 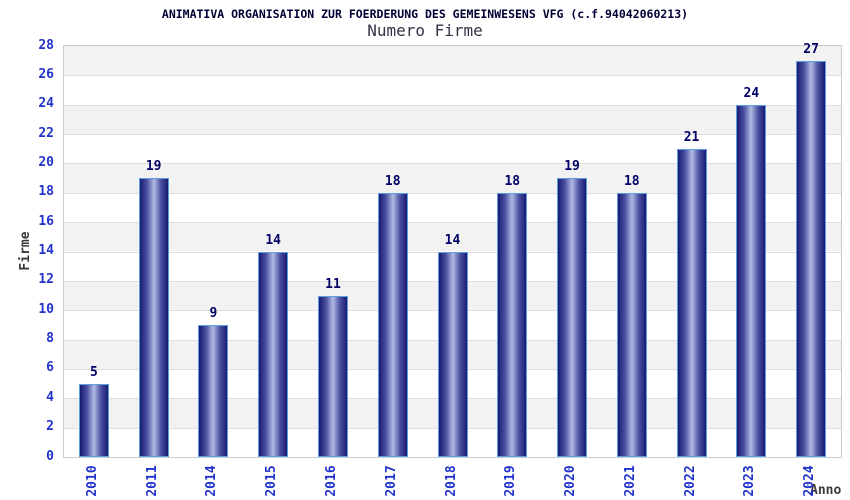 What do you see at coordinates (331, 481) in the screenshot?
I see `x-tick-label: 2016` at bounding box center [331, 481].